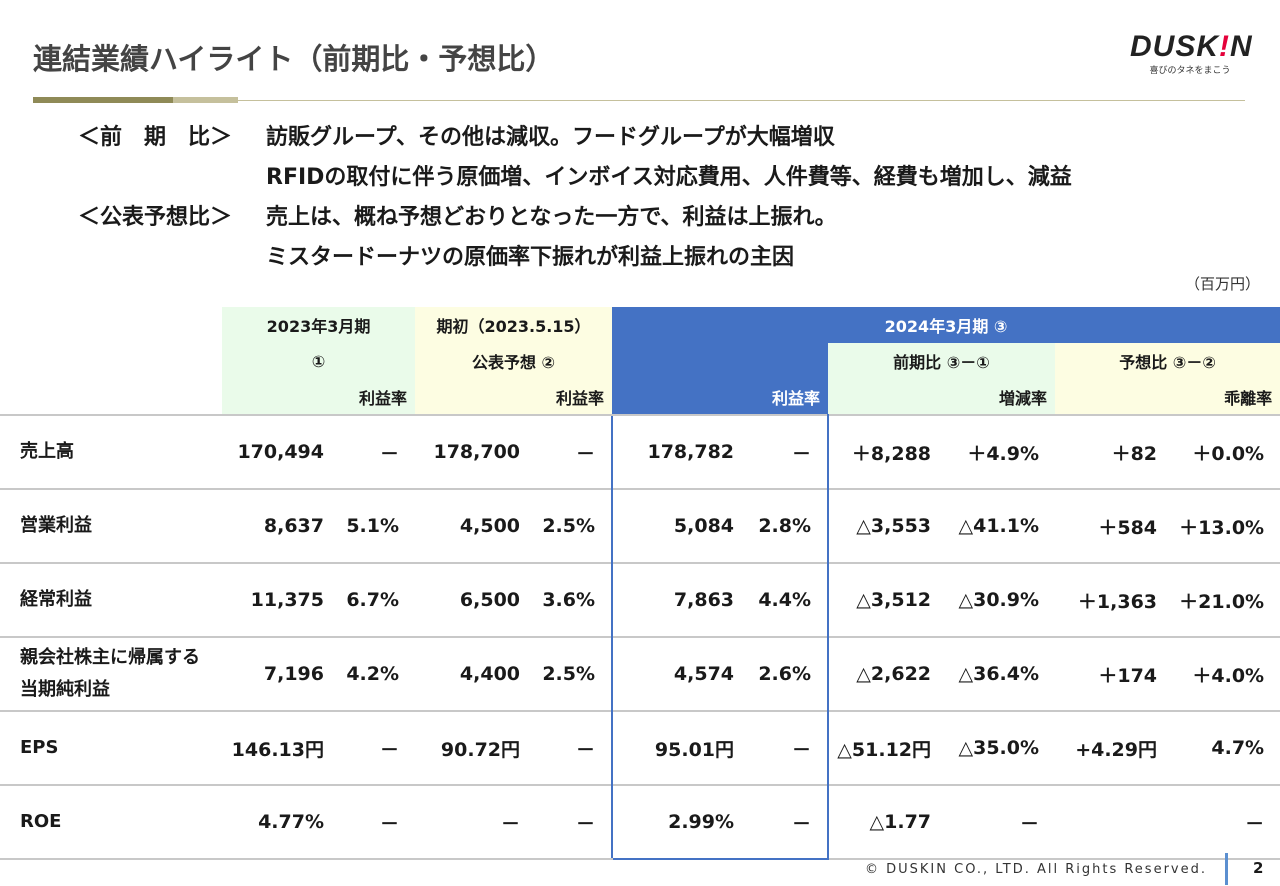 The width and height of the screenshot is (1280, 886). I want to click on cell-v1: 8,637, so click(281, 525).